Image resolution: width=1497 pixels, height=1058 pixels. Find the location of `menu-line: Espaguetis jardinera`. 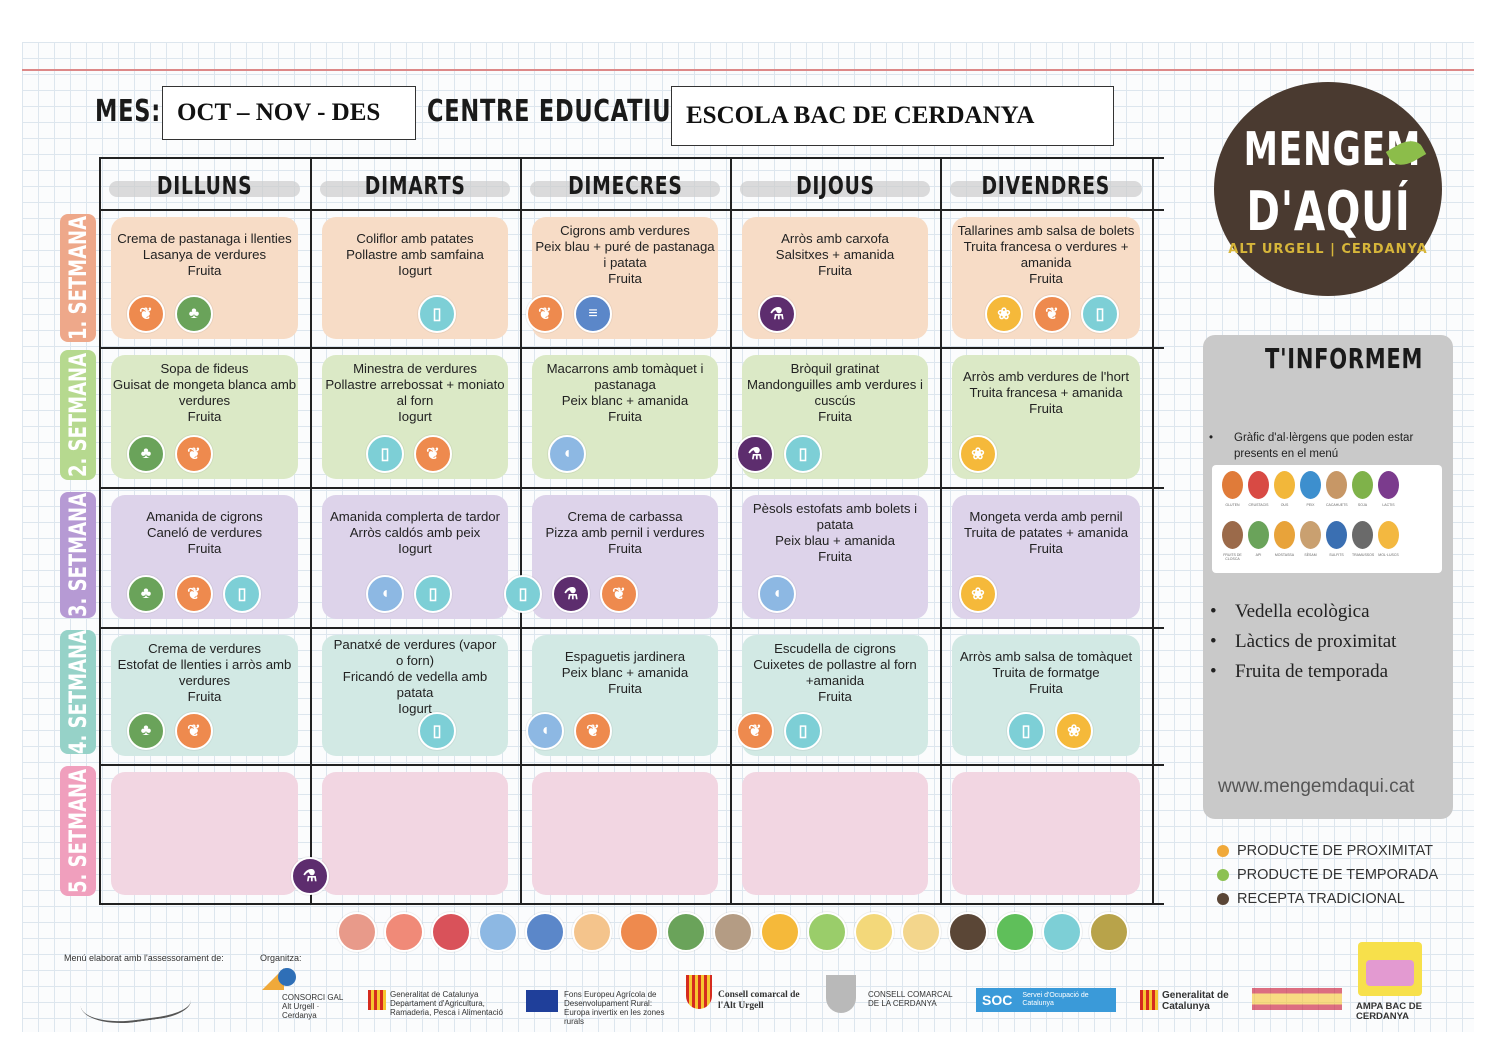

menu-line: Espaguetis jardinera is located at coordinates (625, 656).